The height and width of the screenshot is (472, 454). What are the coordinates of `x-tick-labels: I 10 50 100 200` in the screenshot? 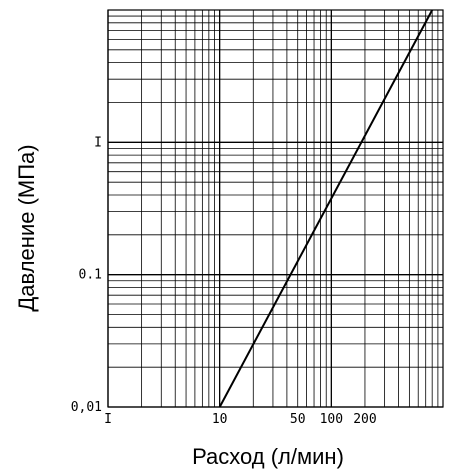 It's located at (240, 419).